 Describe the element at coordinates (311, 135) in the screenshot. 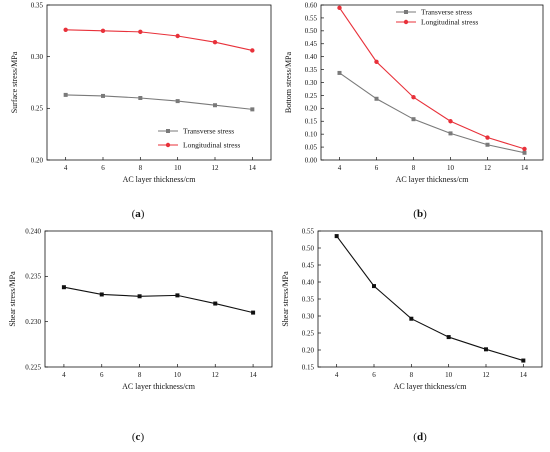

I see `y-tick-label: 0.10` at that location.